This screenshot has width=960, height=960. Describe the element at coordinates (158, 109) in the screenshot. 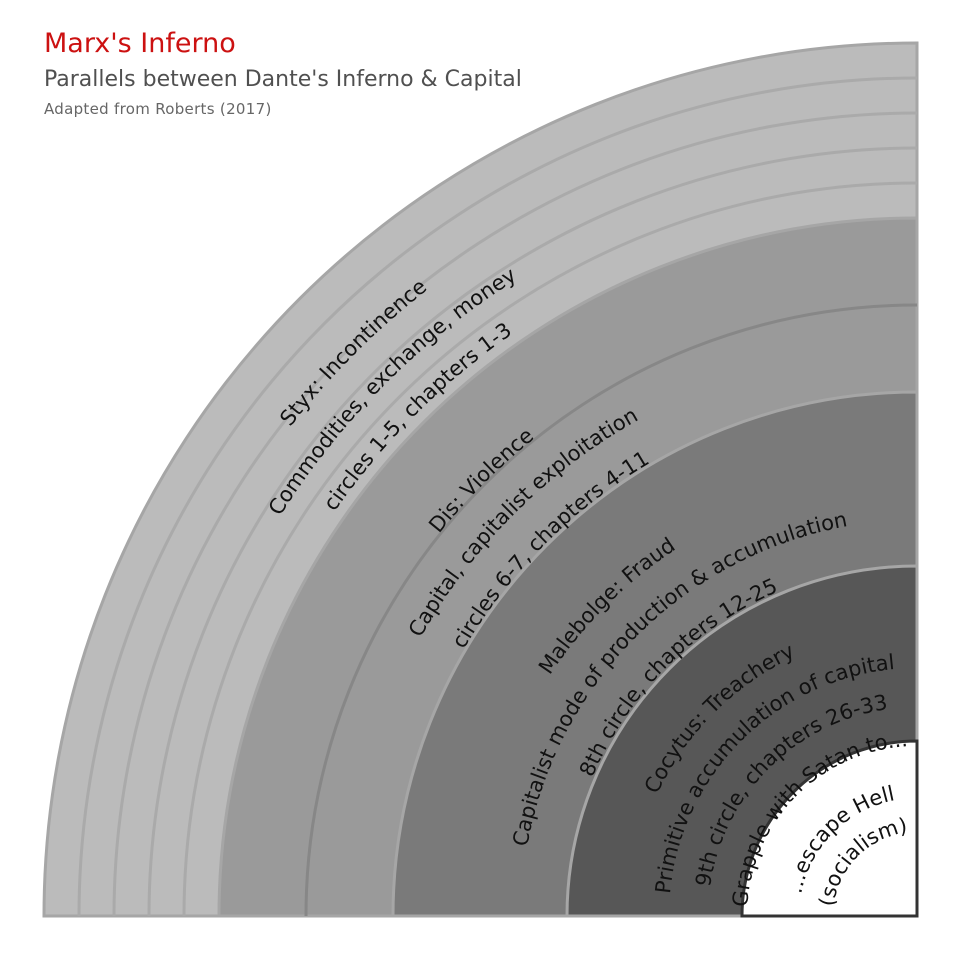

I see `source-note: Adapted from Roberts (2017)` at that location.